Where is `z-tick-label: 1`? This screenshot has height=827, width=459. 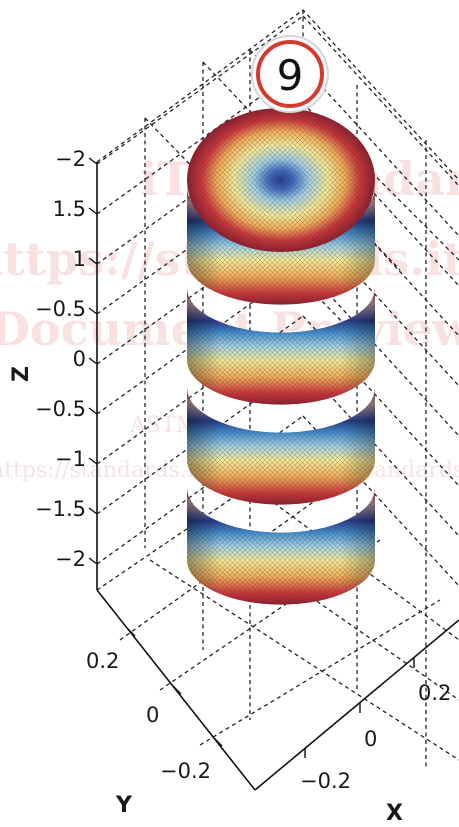
z-tick-label: 1 is located at coordinates (79, 259).